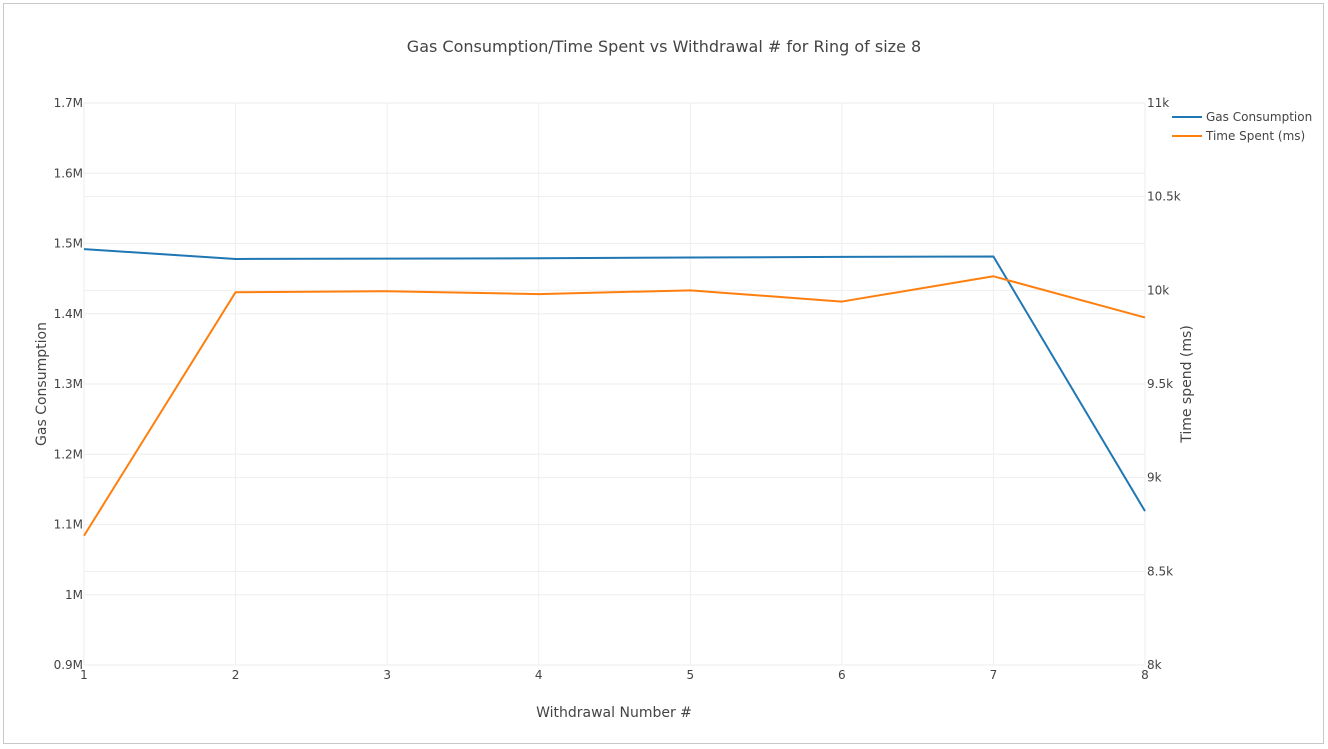 This screenshot has width=1328, height=749. I want to click on y-axis-title: Gas Consumption, so click(42, 384).